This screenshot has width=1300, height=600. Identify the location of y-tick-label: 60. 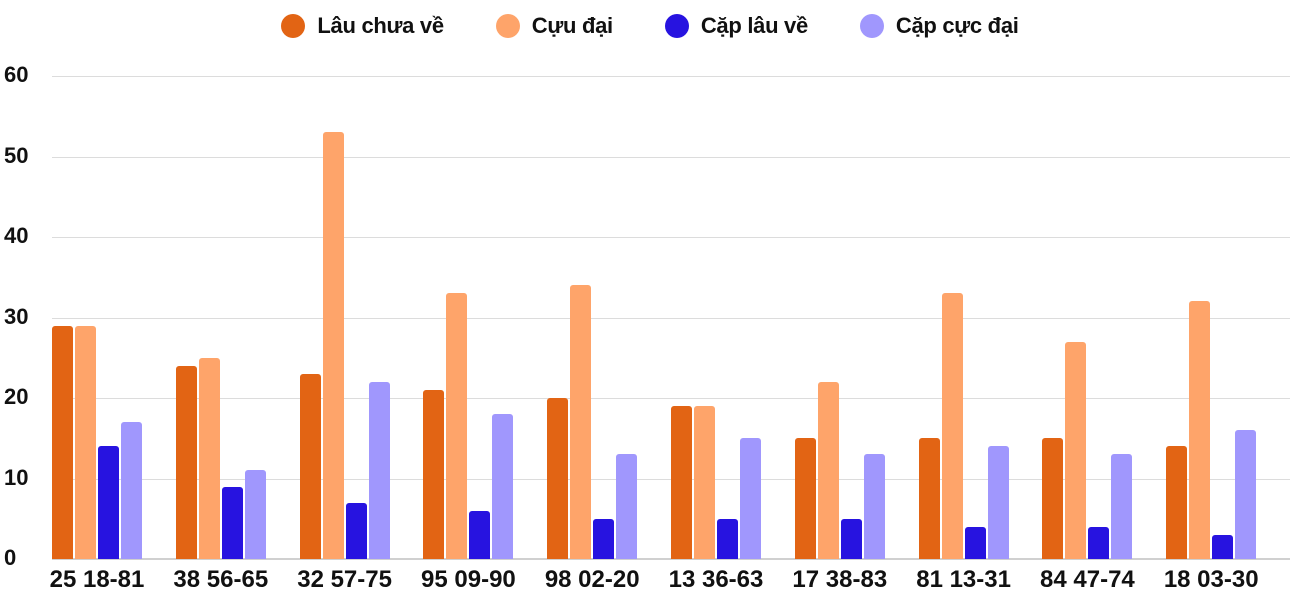
(16, 74).